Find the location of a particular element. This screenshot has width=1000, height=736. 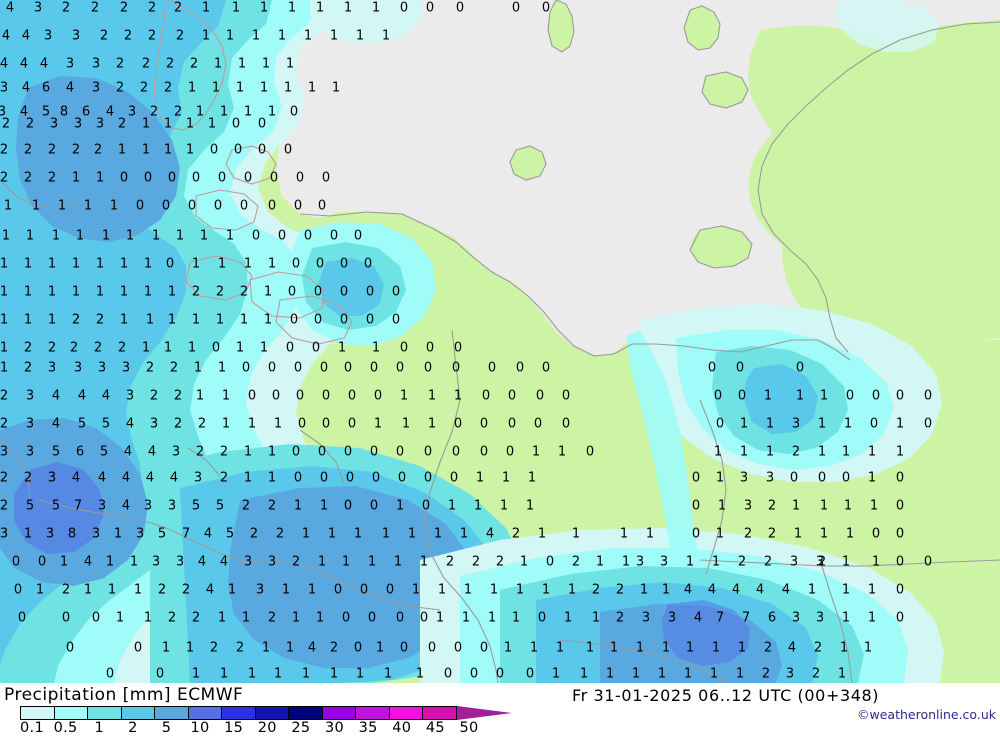

colorbar-tick-5: 5 is located at coordinates (166, 728).